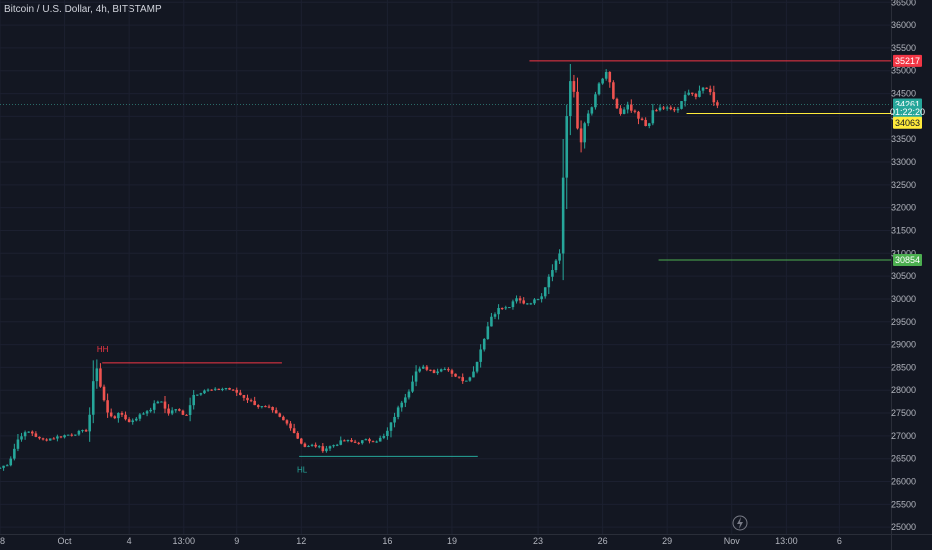  I want to click on time-axis: 28 Oct 4 13:00 9 12 16 19 23 26 29 Nov 13:00 6, so click(466, 540).